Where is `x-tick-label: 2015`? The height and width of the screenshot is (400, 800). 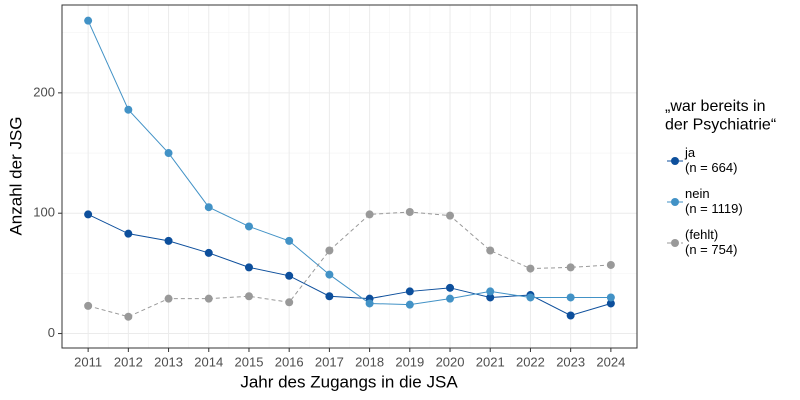 x-tick-label: 2015 is located at coordinates (249, 361).